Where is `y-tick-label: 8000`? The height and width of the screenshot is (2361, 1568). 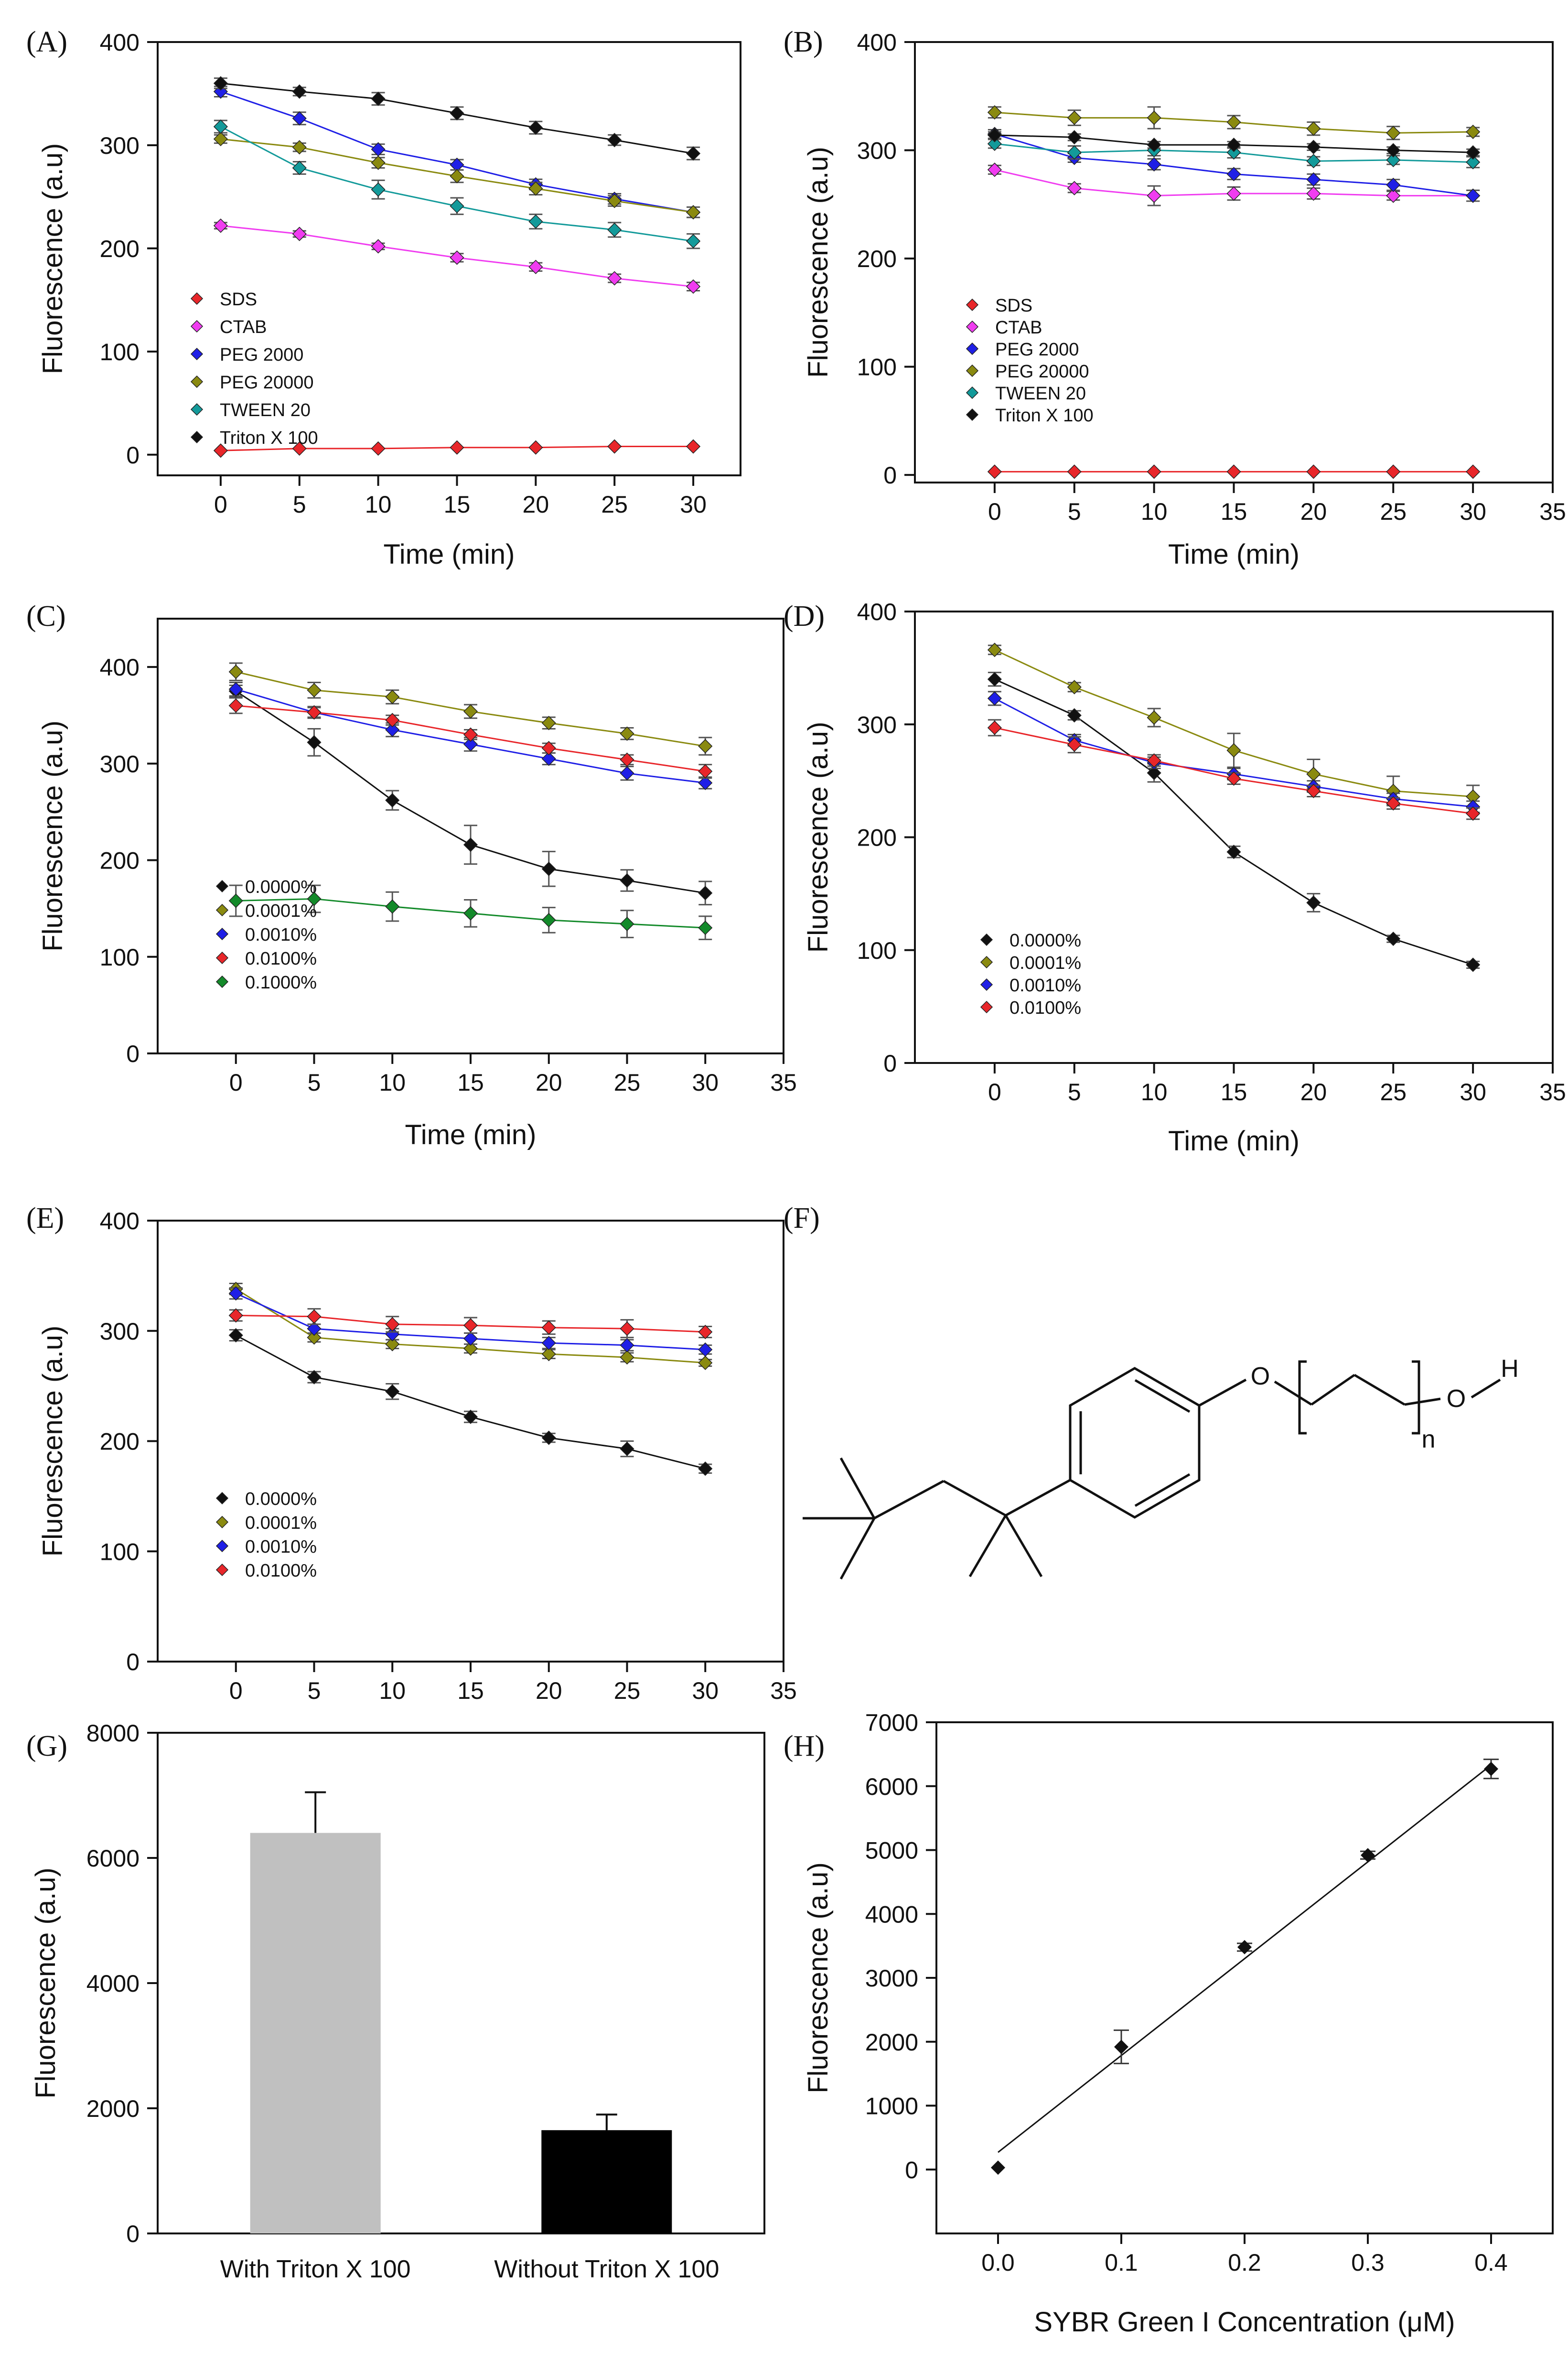 y-tick-label: 8000 is located at coordinates (113, 1733).